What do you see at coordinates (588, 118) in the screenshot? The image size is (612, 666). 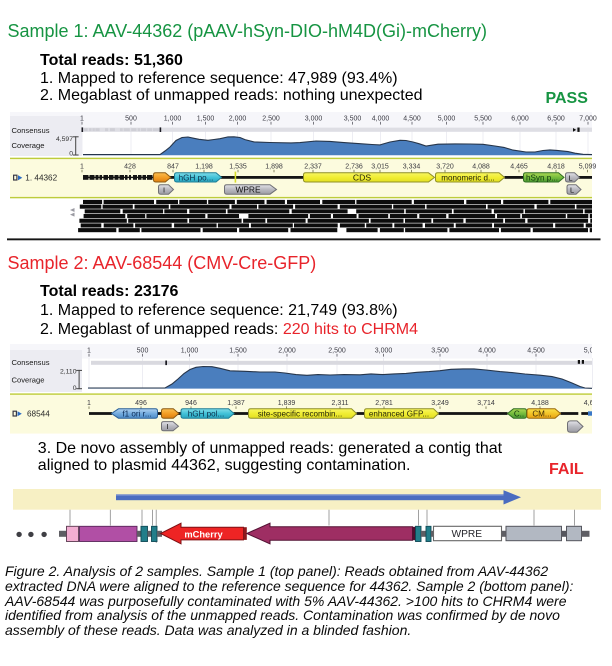 I see `svg-text: 7,000` at bounding box center [588, 118].